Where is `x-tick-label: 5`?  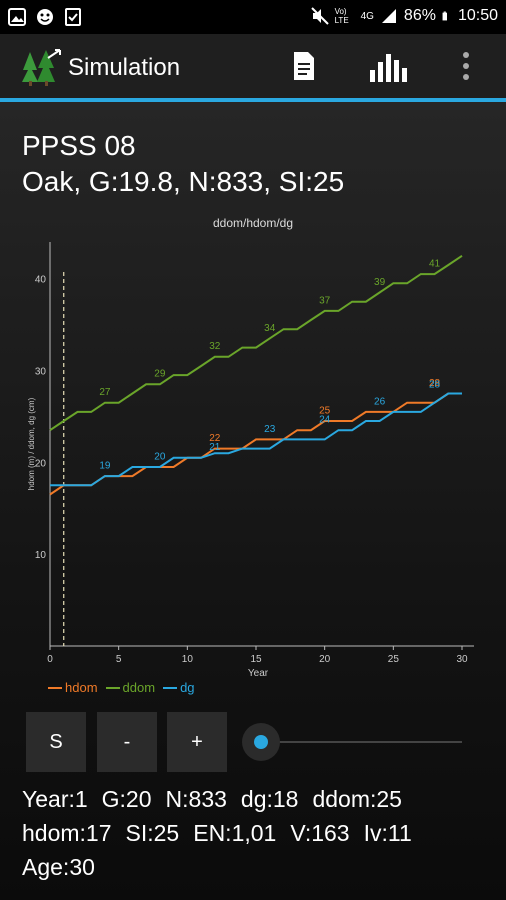 x-tick-label: 5 is located at coordinates (119, 659).